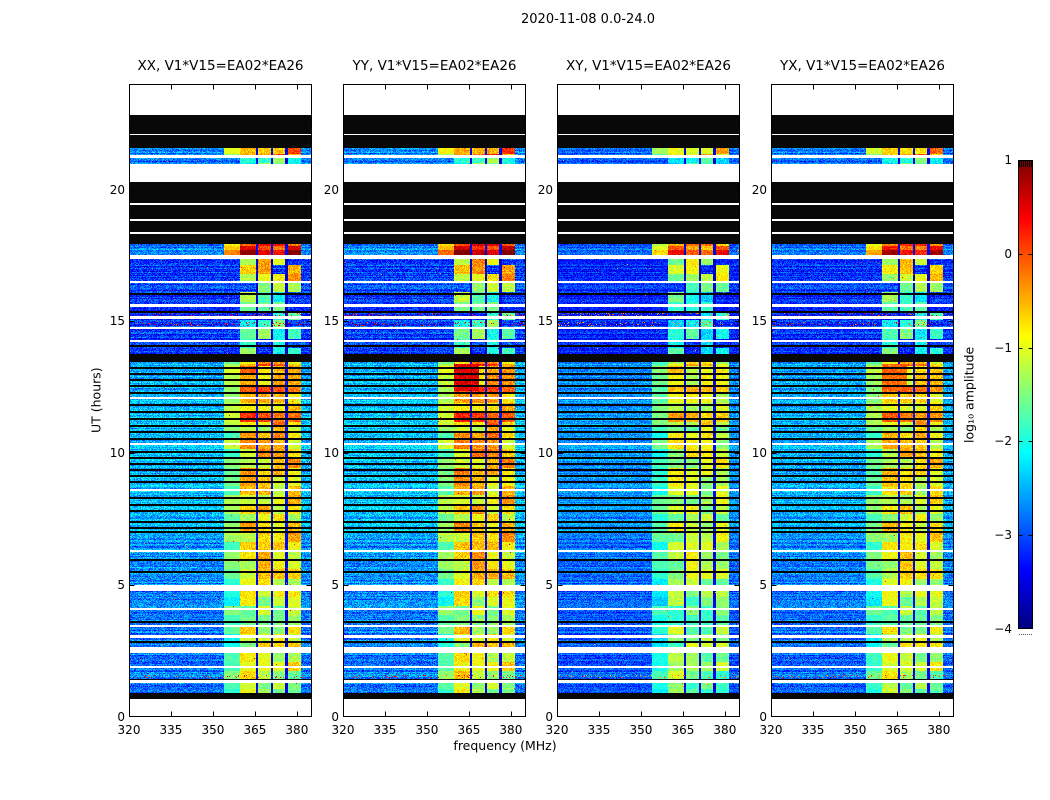 This screenshot has height=800, width=1050. I want to click on spectrogram-canvas-xy, so click(648, 400).